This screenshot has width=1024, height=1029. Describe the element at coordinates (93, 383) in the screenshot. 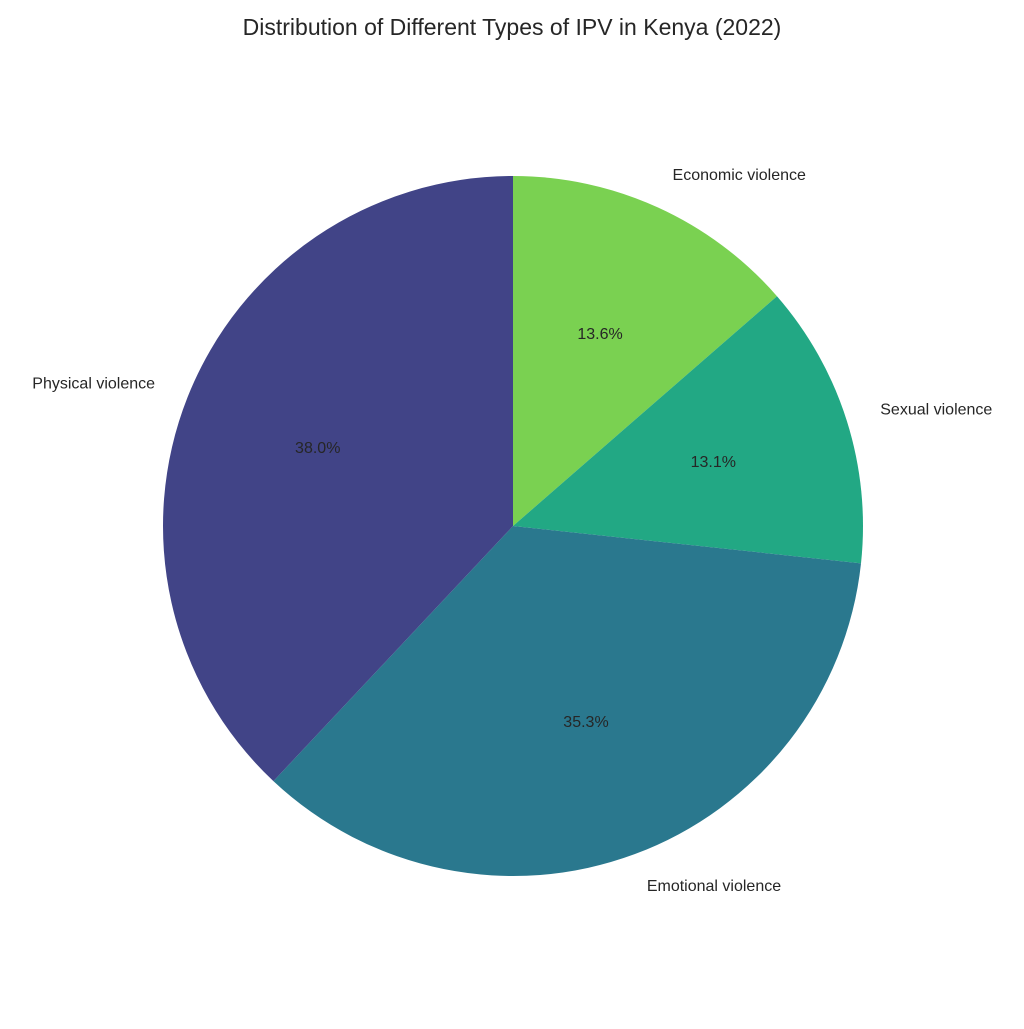

I see `slice-label-physical-violence: Physical violence` at that location.